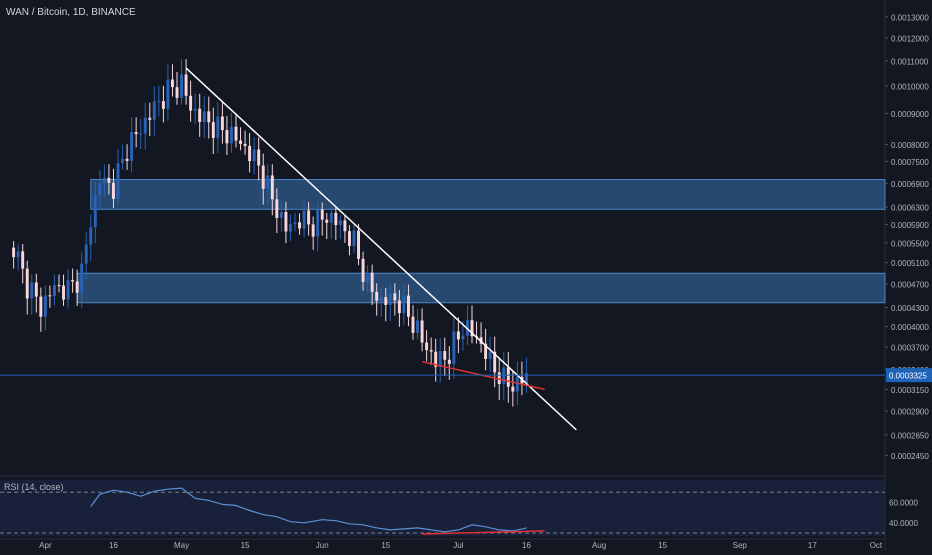 The height and width of the screenshot is (555, 932). Describe the element at coordinates (910, 61) in the screenshot. I see `price-tick-label: 0.0011000` at that location.